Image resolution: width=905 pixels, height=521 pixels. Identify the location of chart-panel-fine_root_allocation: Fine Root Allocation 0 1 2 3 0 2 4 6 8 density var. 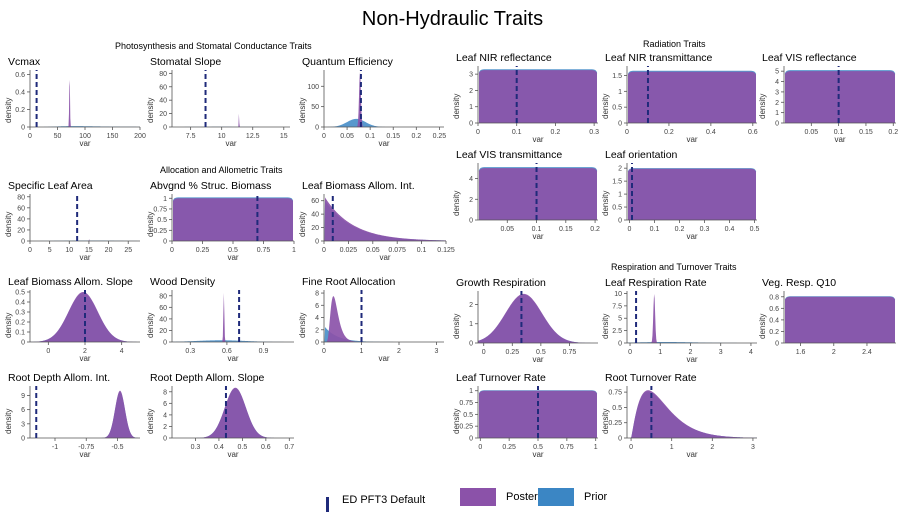
(373, 321).